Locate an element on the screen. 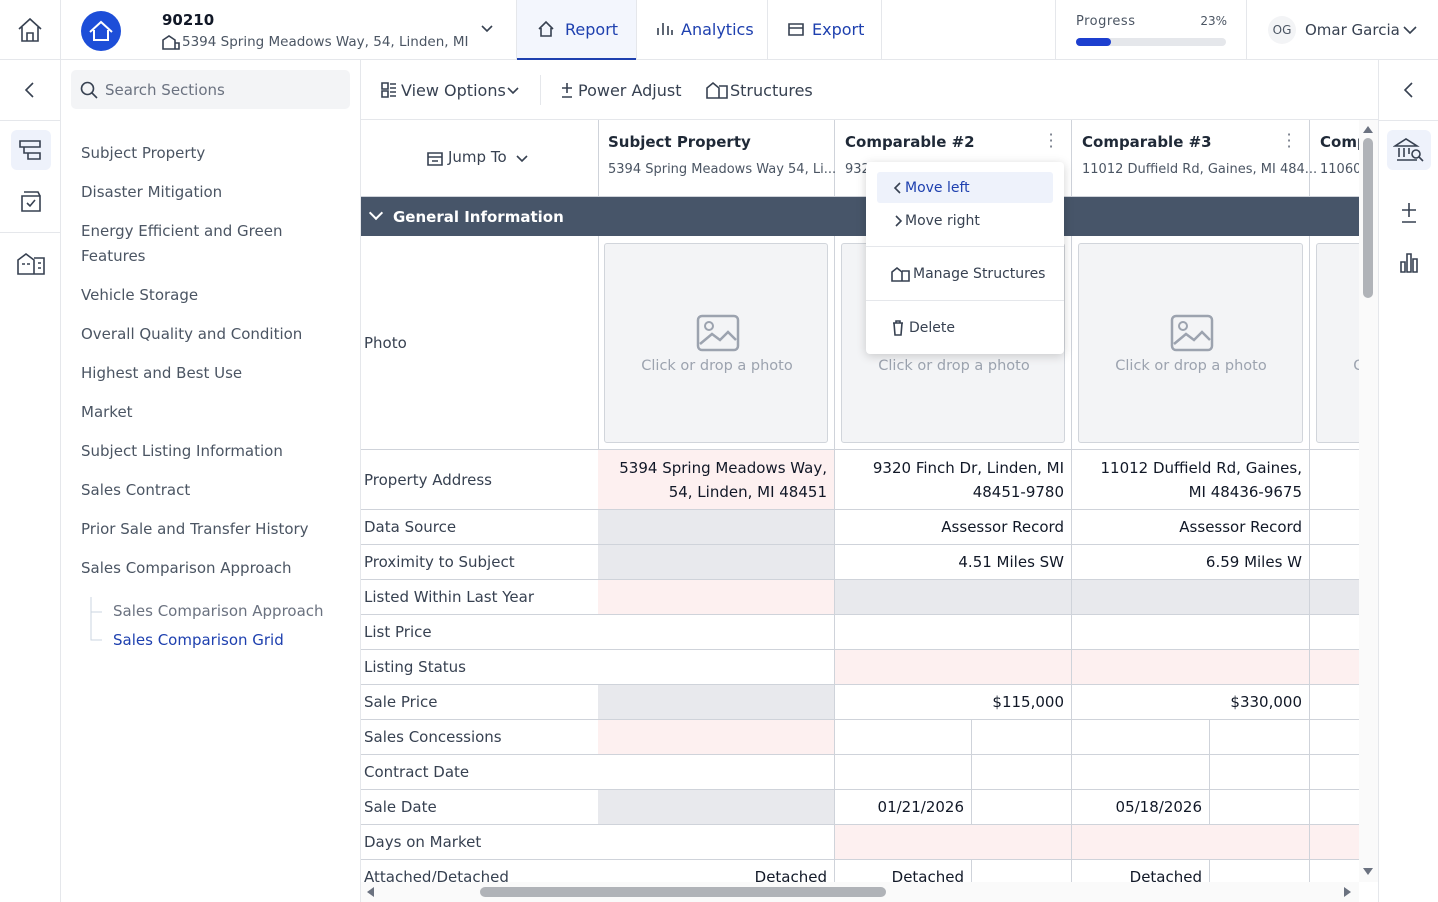 The width and height of the screenshot is (1438, 902). section-link: Subject Listing Information is located at coordinates (182, 451).